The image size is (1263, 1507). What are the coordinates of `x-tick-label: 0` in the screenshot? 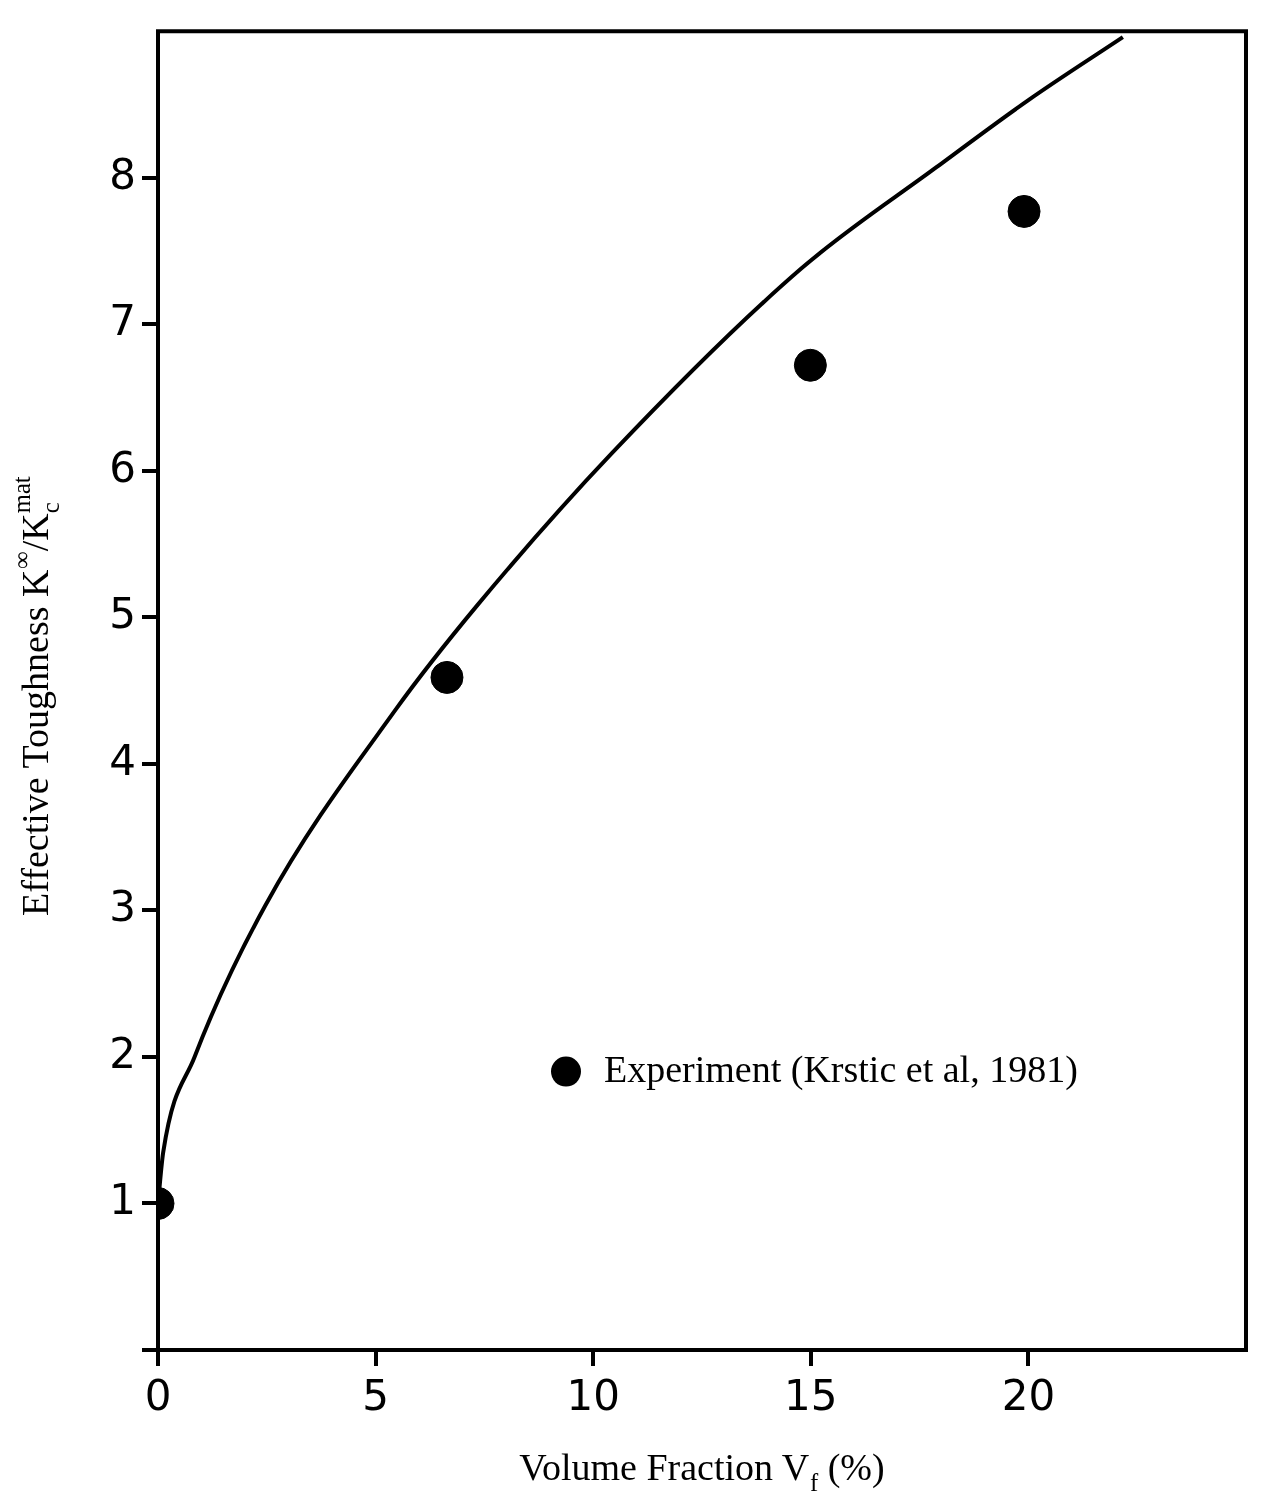 It's located at (158, 1396).